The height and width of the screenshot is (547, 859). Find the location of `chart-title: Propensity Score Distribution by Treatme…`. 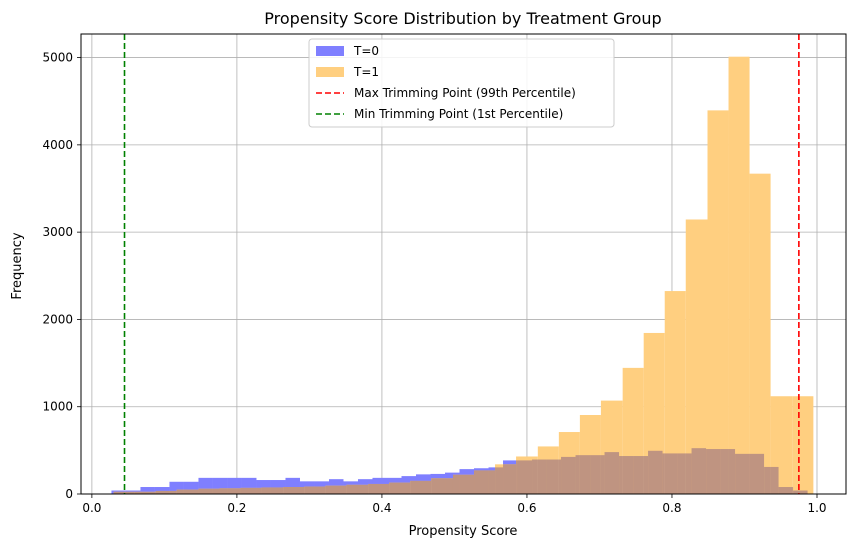

chart-title: Propensity Score Distribution by Treatme… is located at coordinates (462, 18).